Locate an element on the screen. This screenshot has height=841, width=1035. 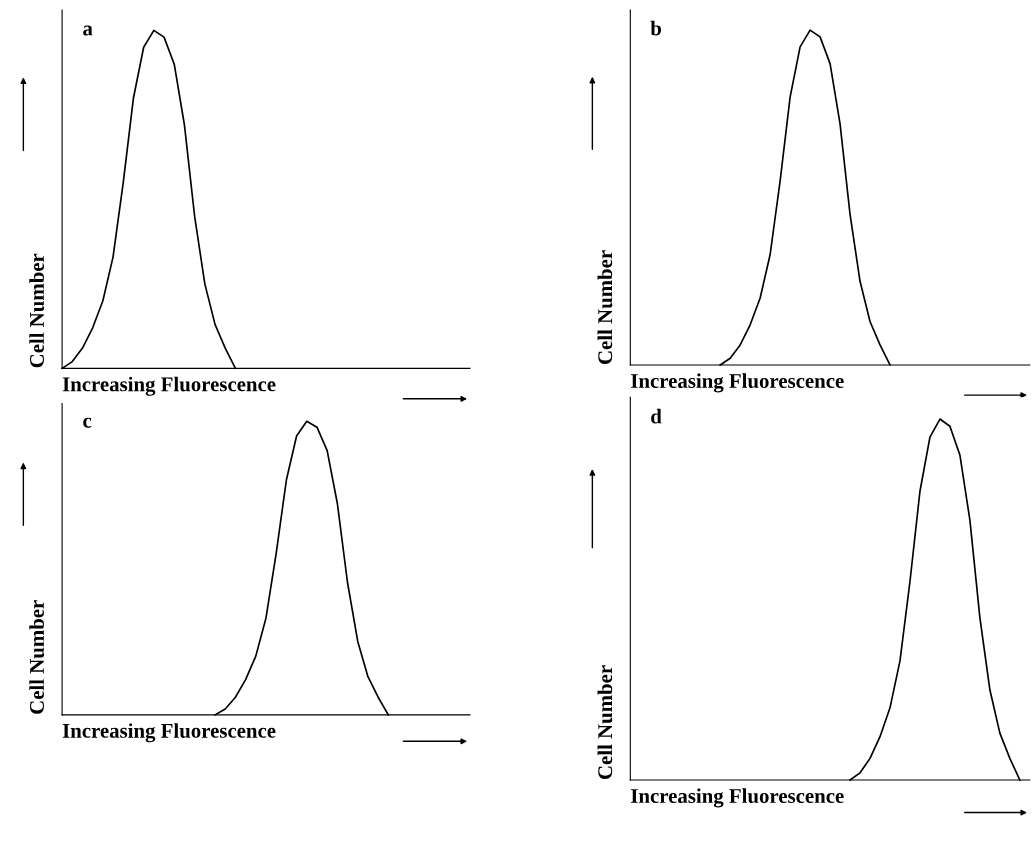
annotation: c is located at coordinates (87, 422).